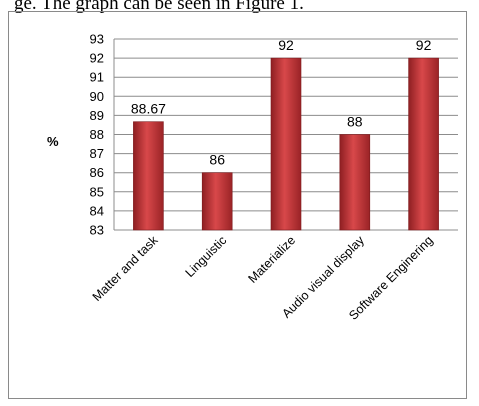 This screenshot has width=479, height=406. Describe the element at coordinates (148, 109) in the screenshot. I see `data-label: 88.67` at that location.